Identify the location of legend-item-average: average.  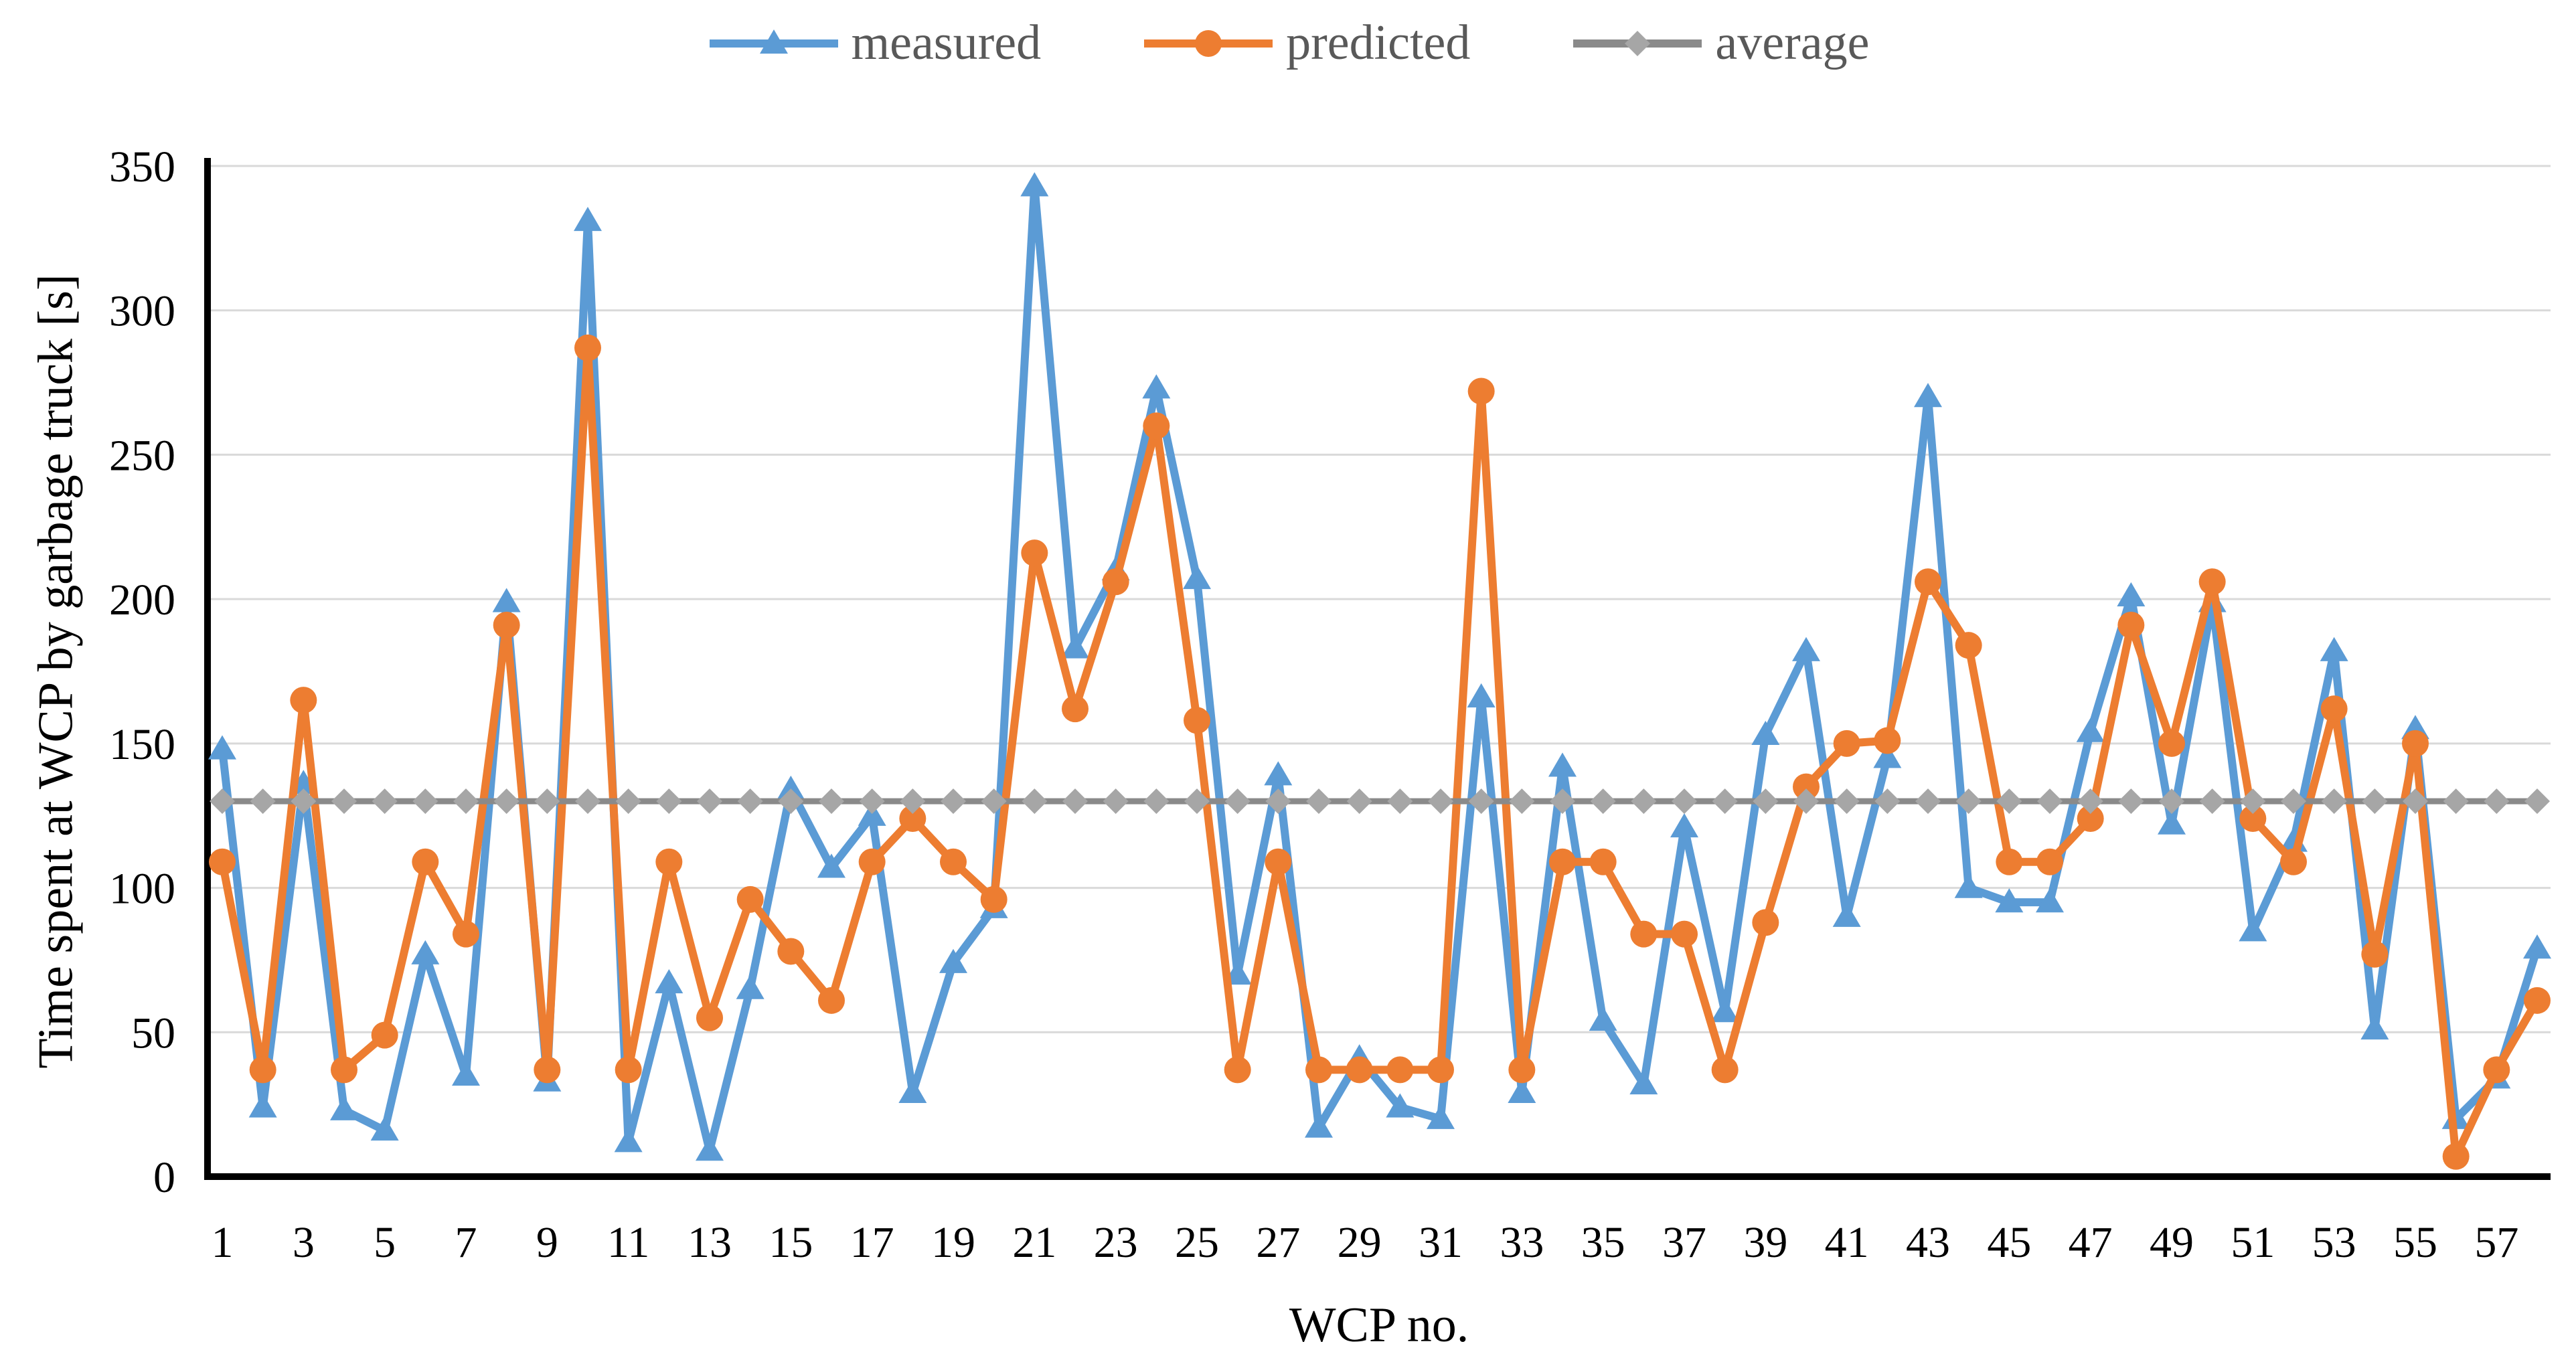
(1720, 44).